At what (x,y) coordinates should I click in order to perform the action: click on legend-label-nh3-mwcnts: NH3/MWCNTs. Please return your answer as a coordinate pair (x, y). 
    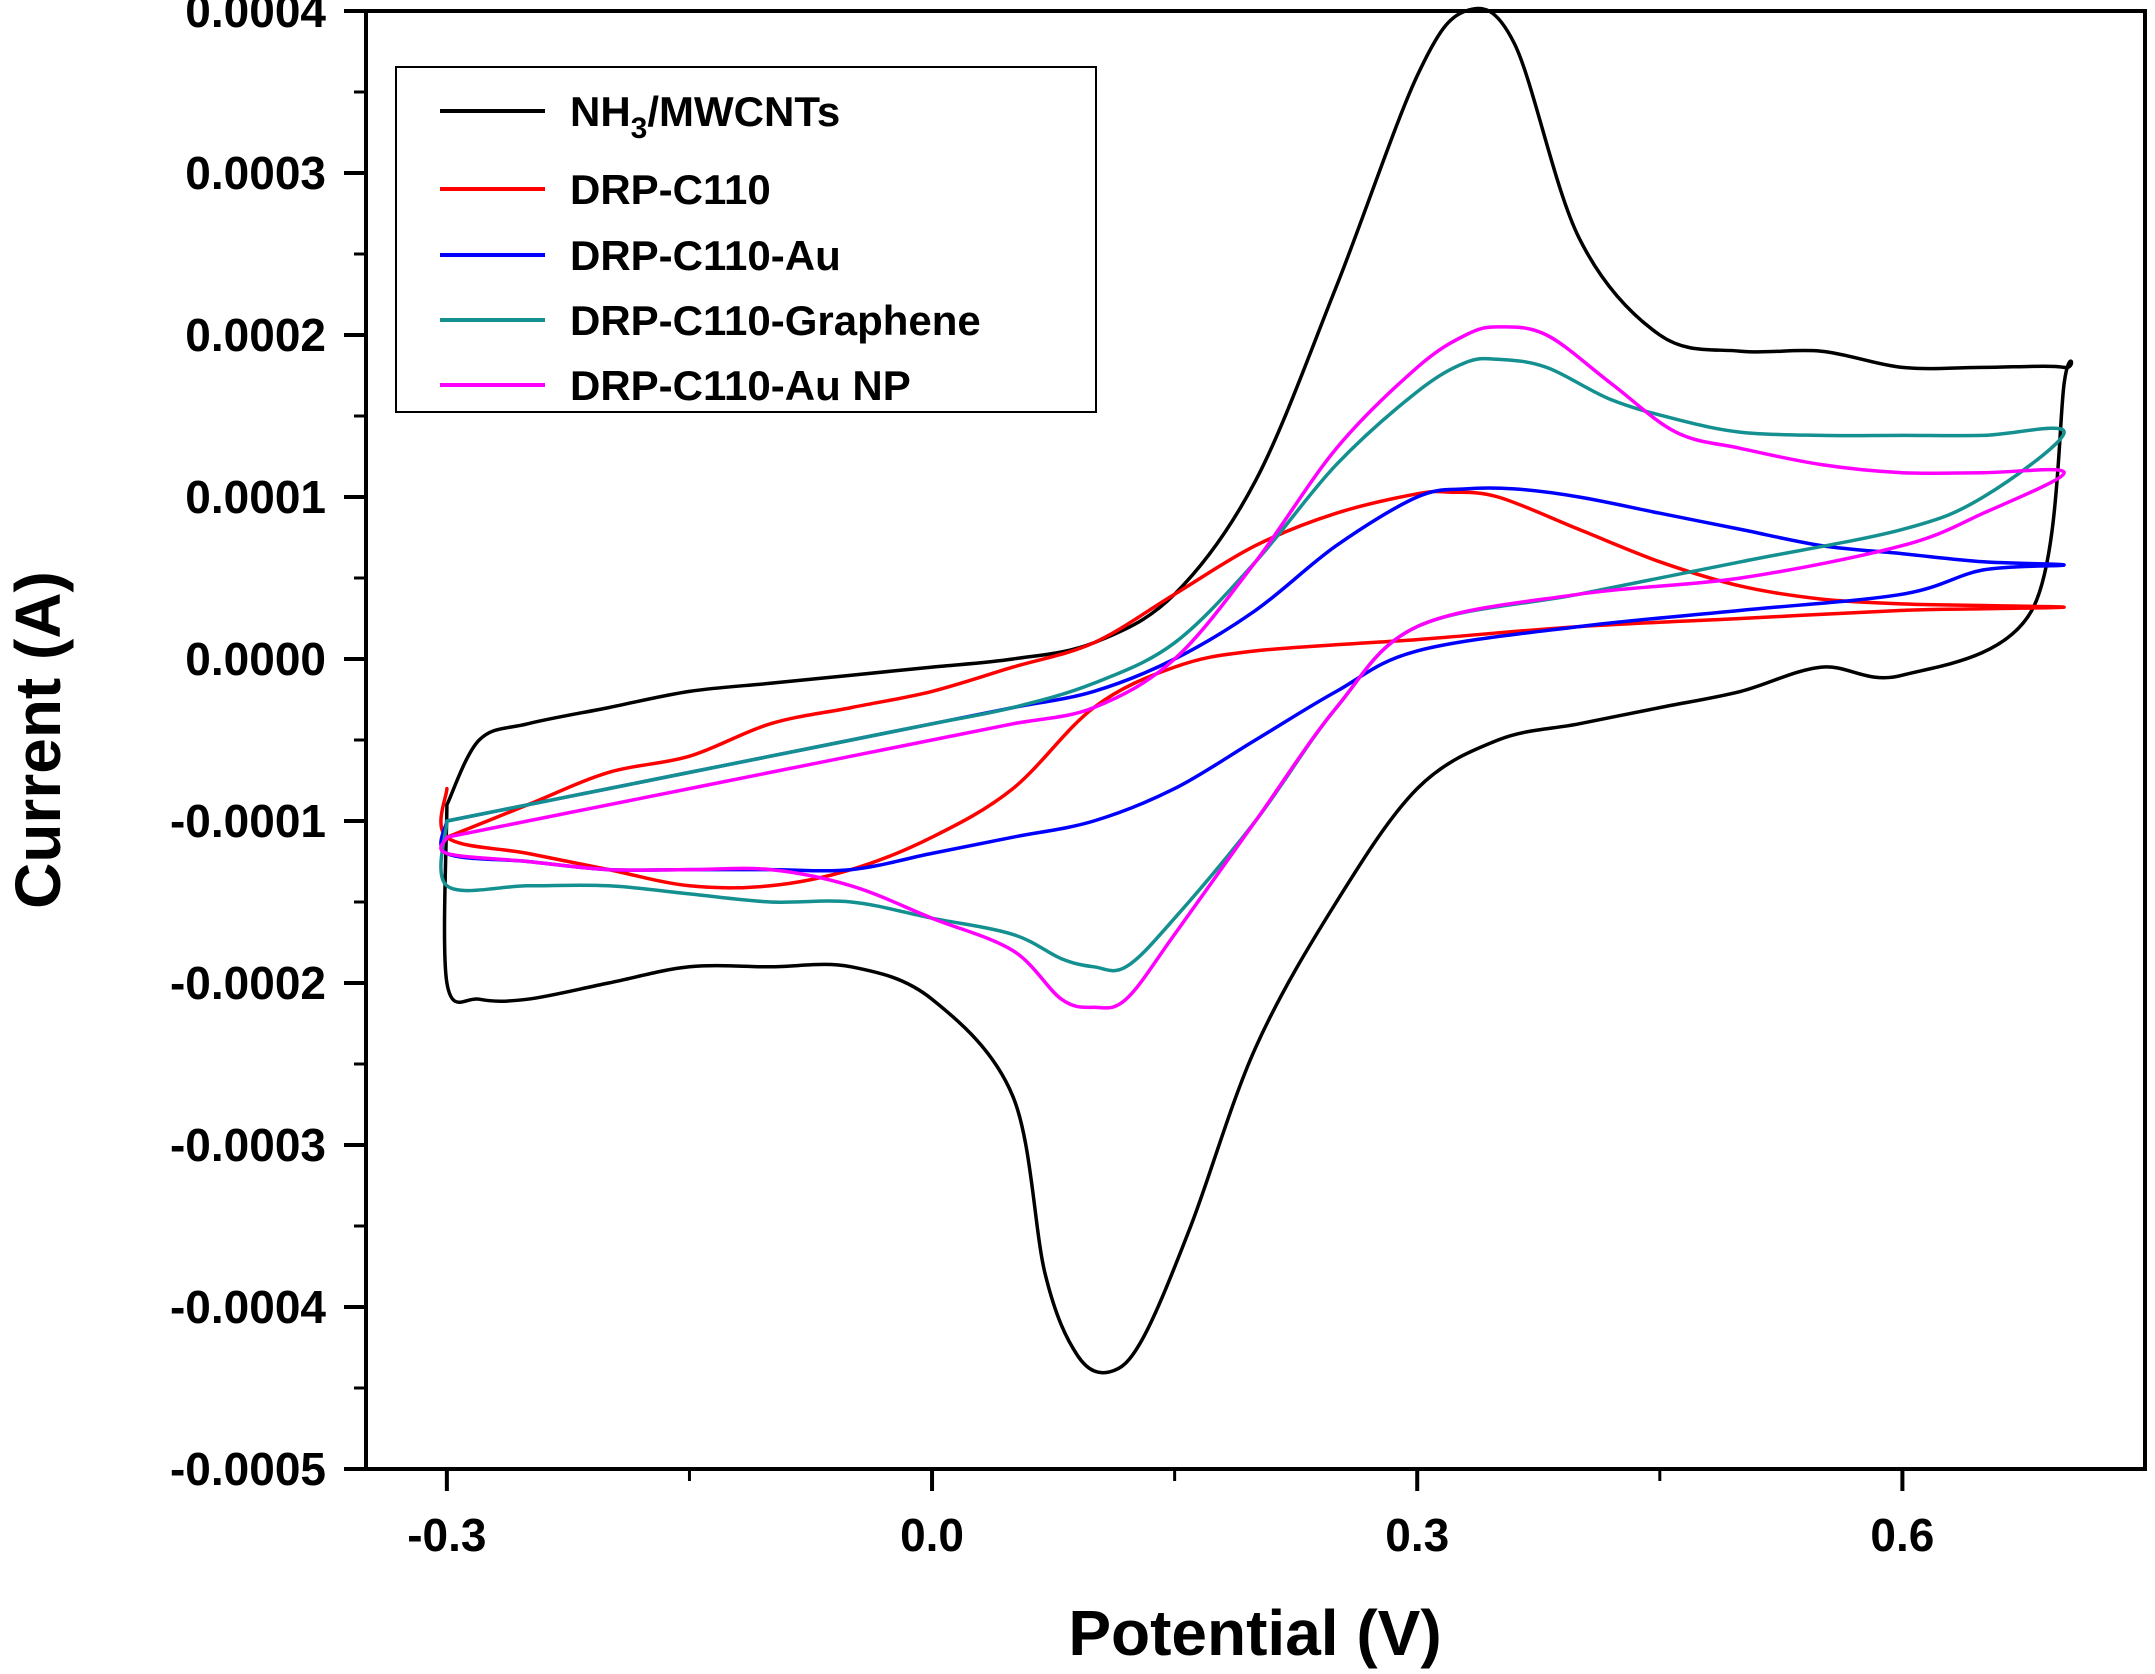
    Looking at the image, I should click on (705, 116).